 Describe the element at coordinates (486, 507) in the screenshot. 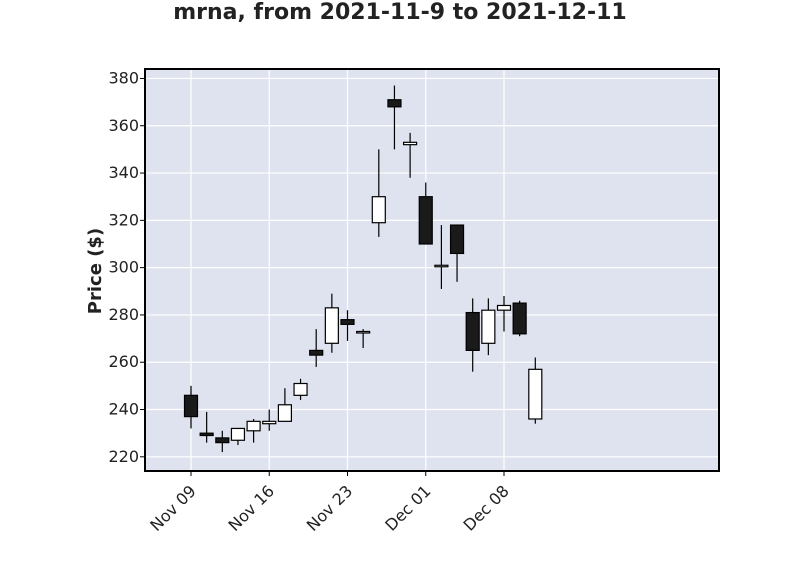

I see `x-tick-label: Dec 08` at that location.